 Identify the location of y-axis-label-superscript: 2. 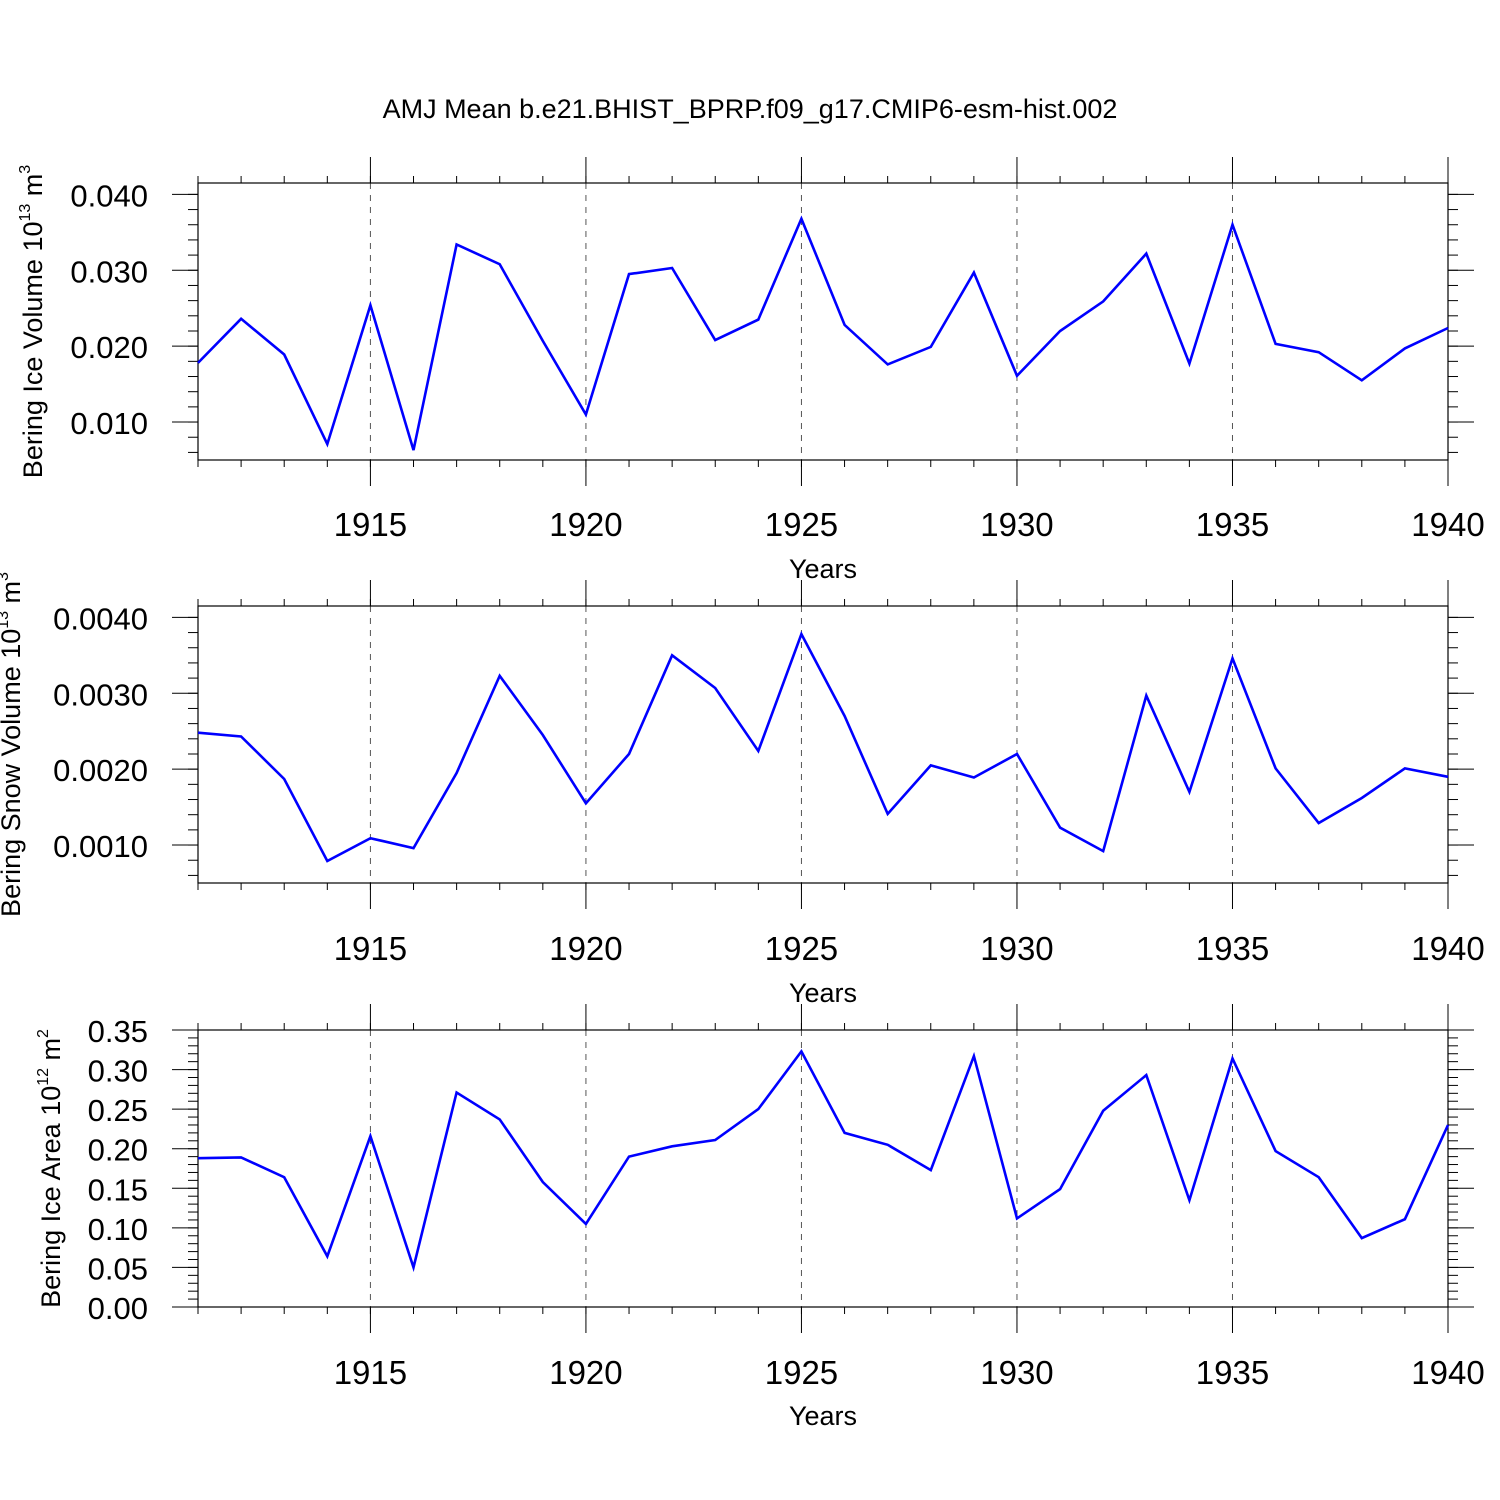
(43, 1033).